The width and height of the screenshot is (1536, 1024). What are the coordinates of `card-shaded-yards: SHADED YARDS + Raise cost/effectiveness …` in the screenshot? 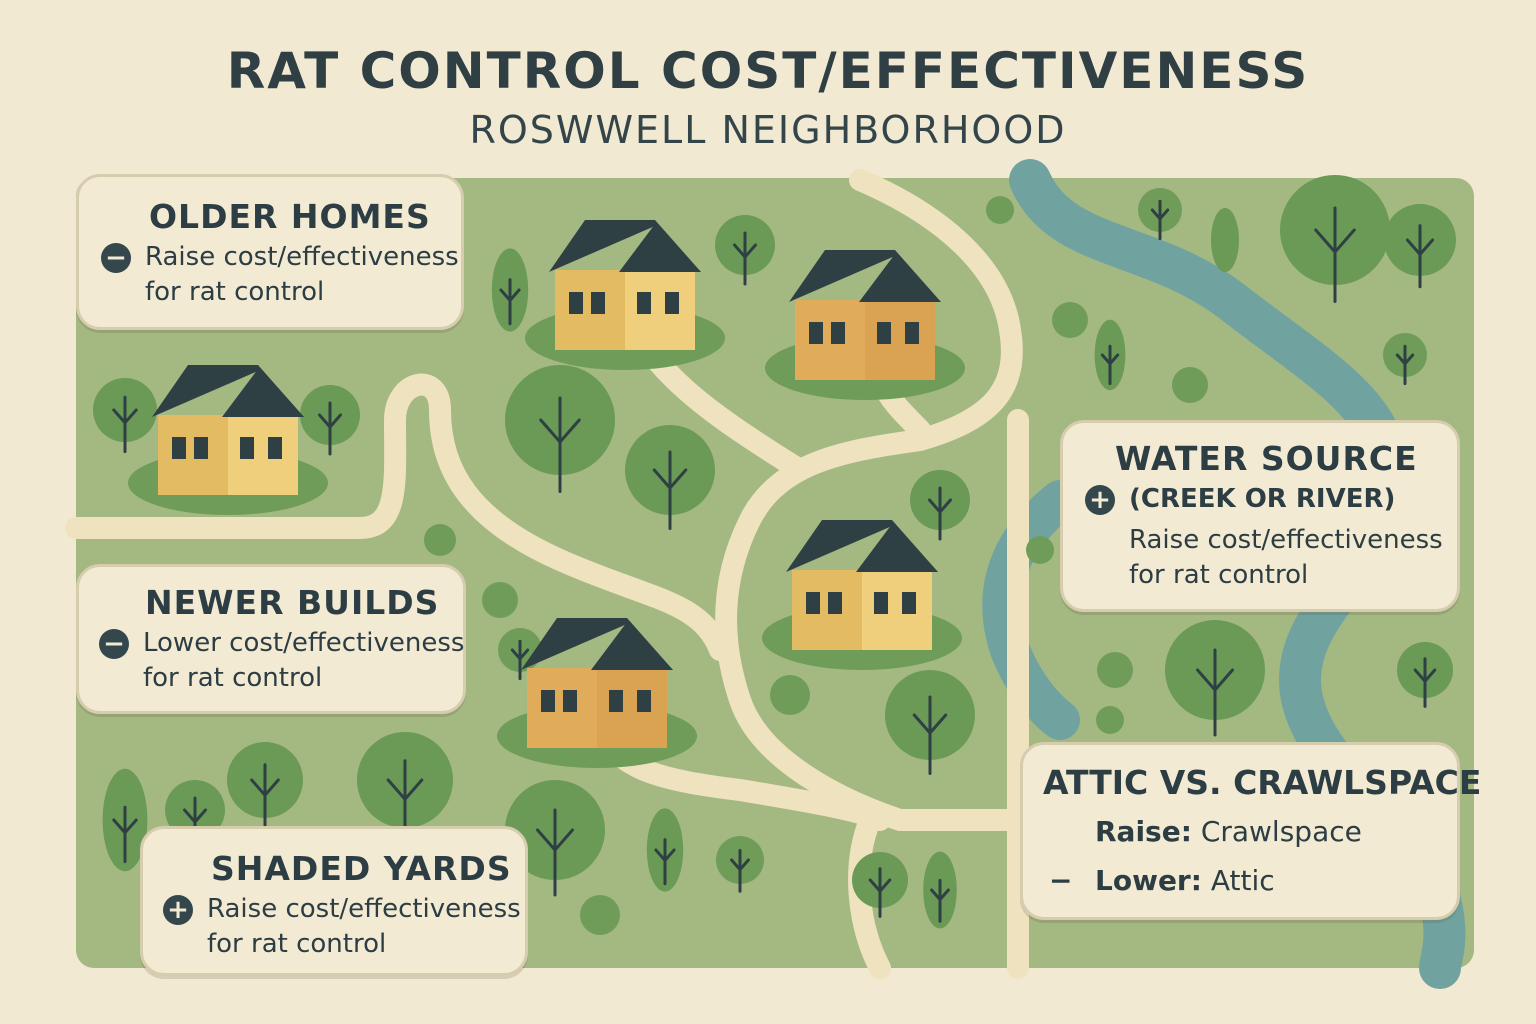 It's located at (334, 901).